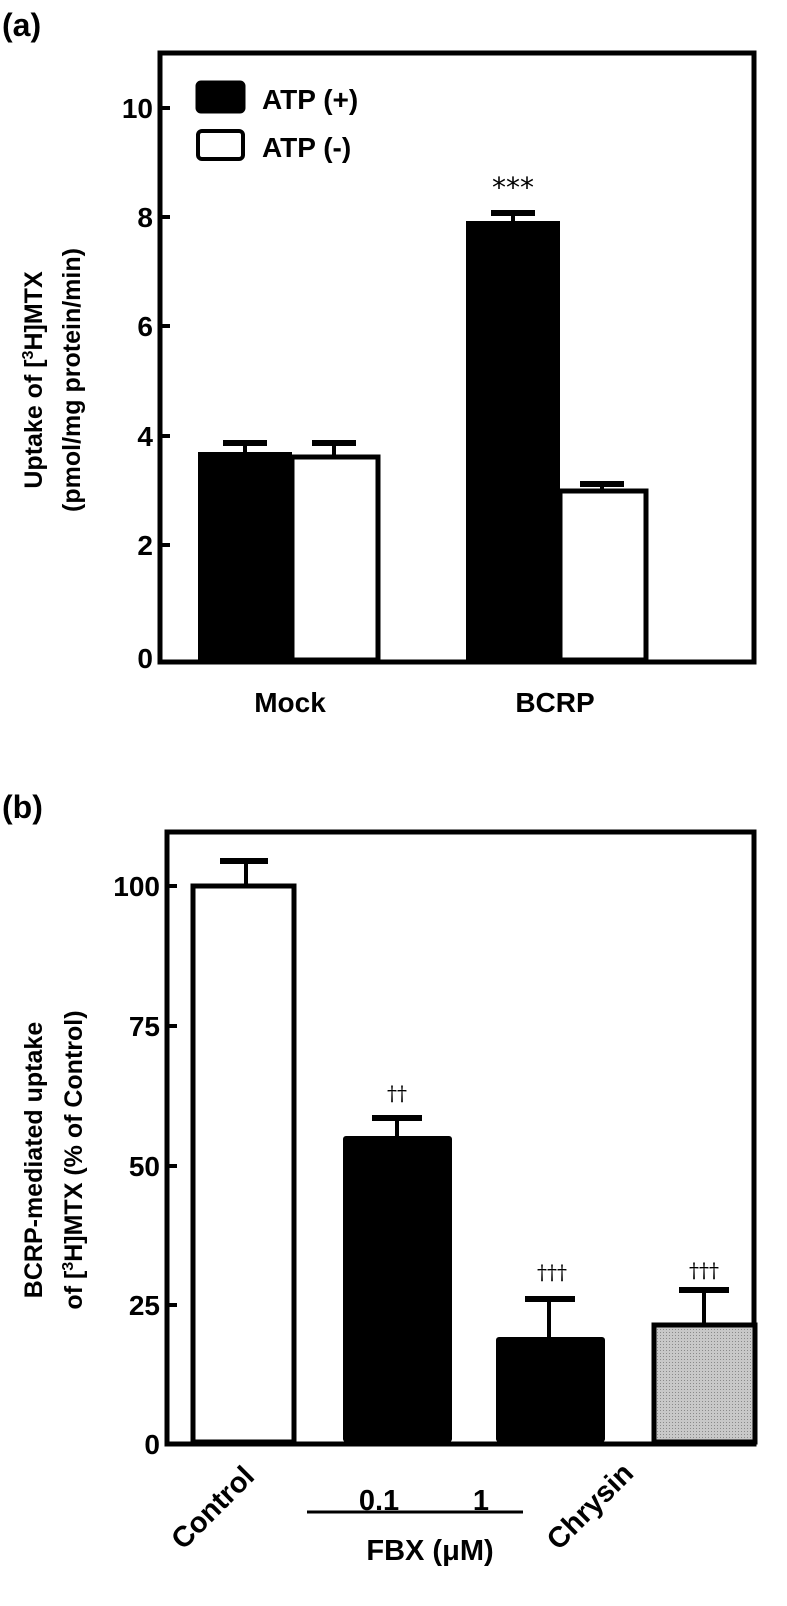 Image resolution: width=787 pixels, height=1606 pixels. What do you see at coordinates (145, 326) in the screenshot?
I see `svg-text: 6` at bounding box center [145, 326].